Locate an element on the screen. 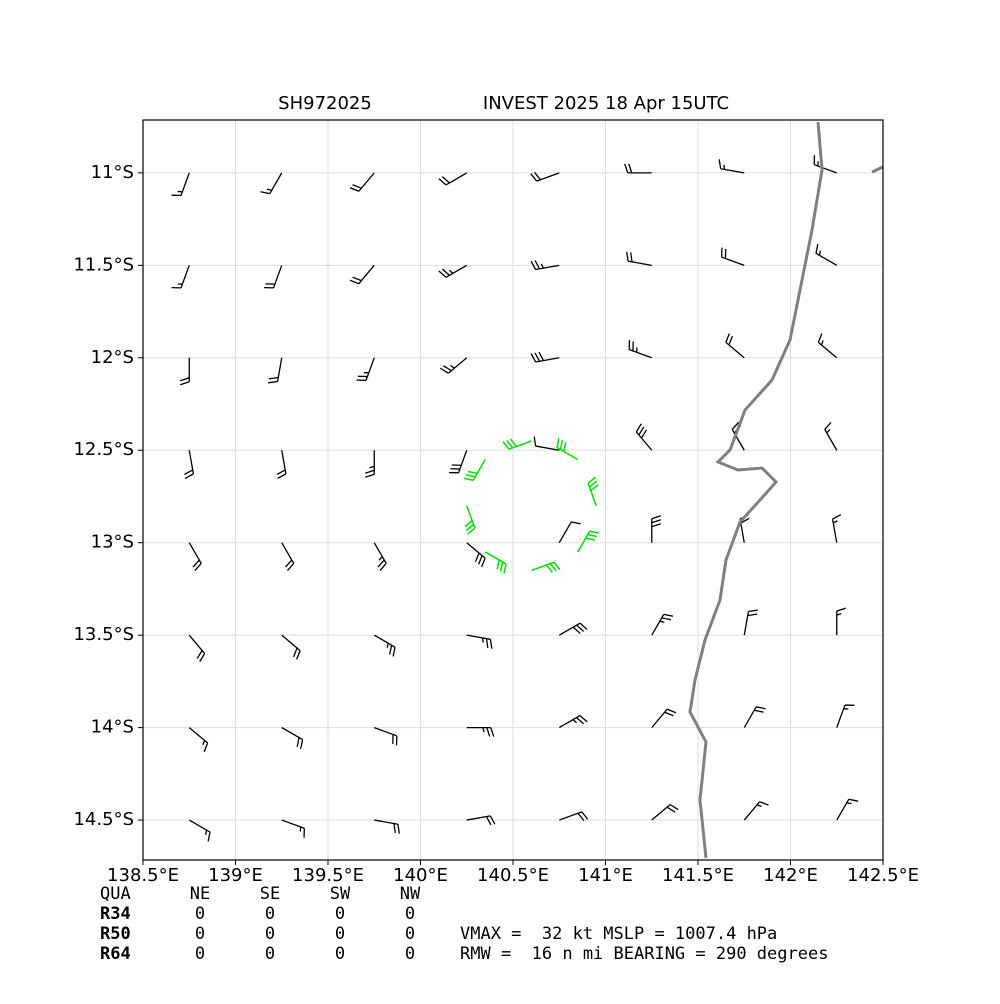  x-tick-label: 140.5°E is located at coordinates (513, 875).